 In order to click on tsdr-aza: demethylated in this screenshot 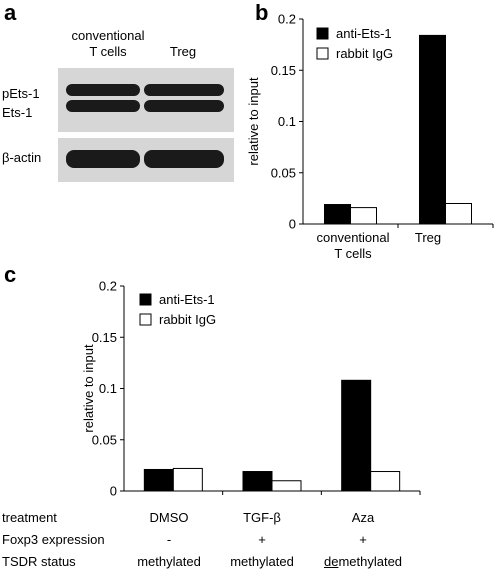, I will do `click(363, 561)`.